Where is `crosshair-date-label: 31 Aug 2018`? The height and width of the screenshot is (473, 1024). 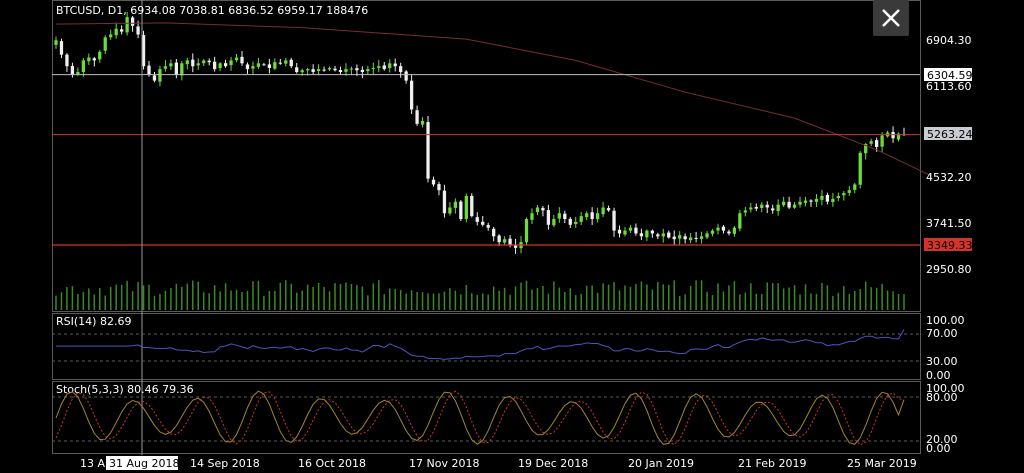 crosshair-date-label: 31 Aug 2018 is located at coordinates (144, 463).